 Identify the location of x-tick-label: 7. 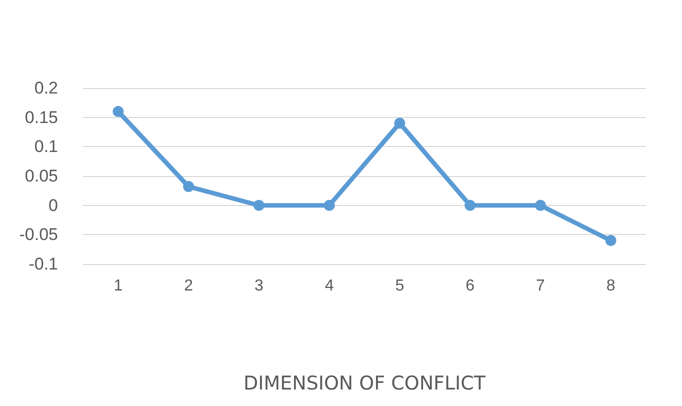
(540, 286).